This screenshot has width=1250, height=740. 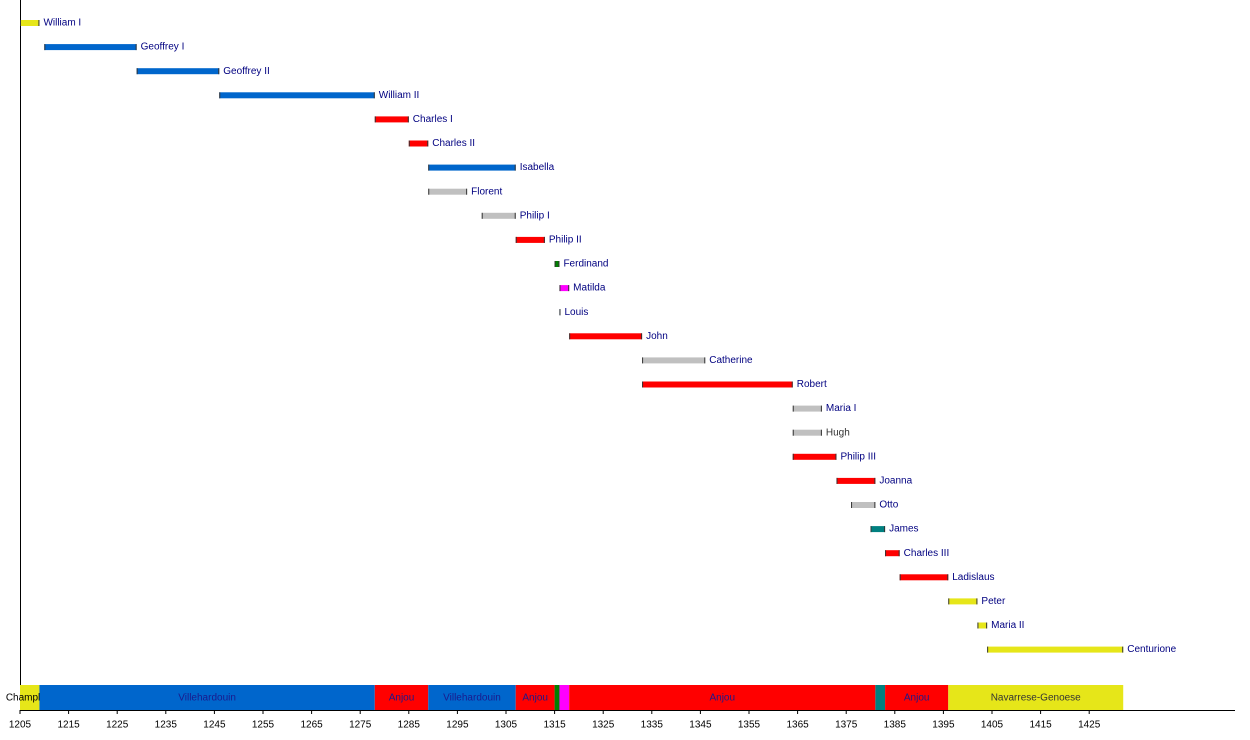 I want to click on x-tick-label: 1205, so click(x=20, y=725).